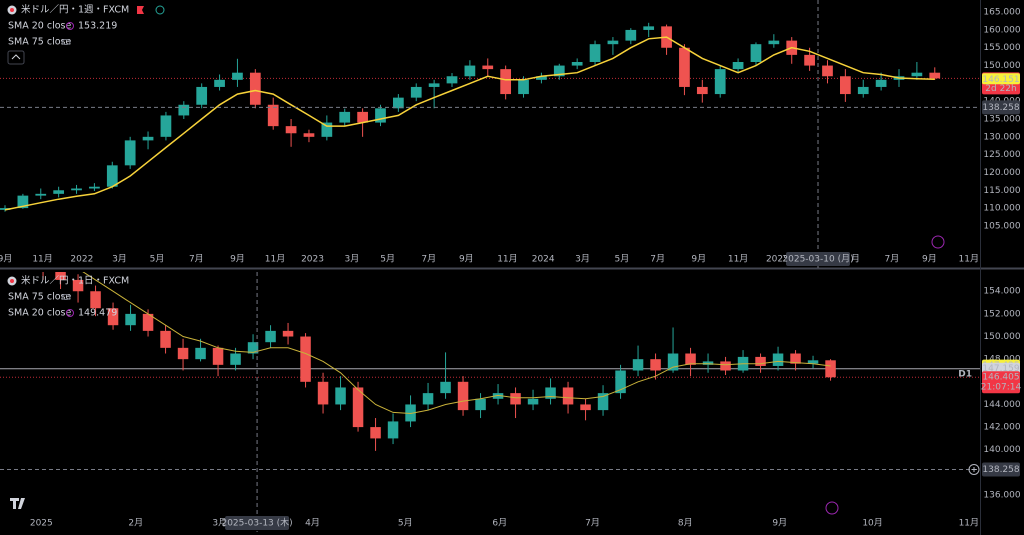  I want to click on series-tag: D1, so click(965, 375).